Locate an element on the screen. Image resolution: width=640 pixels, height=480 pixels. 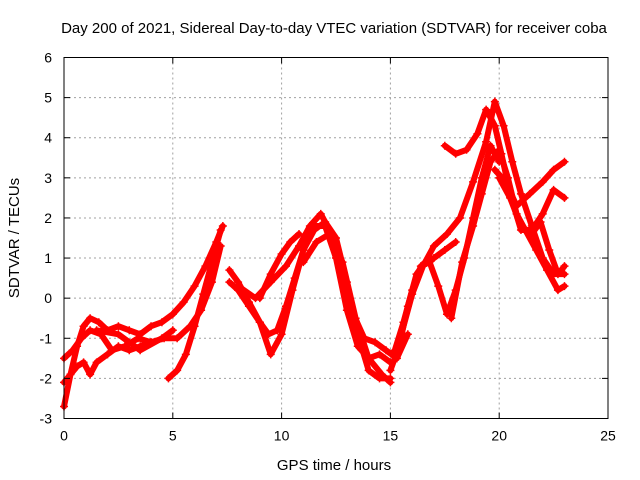
series-sat-e is located at coordinates (194, 304).